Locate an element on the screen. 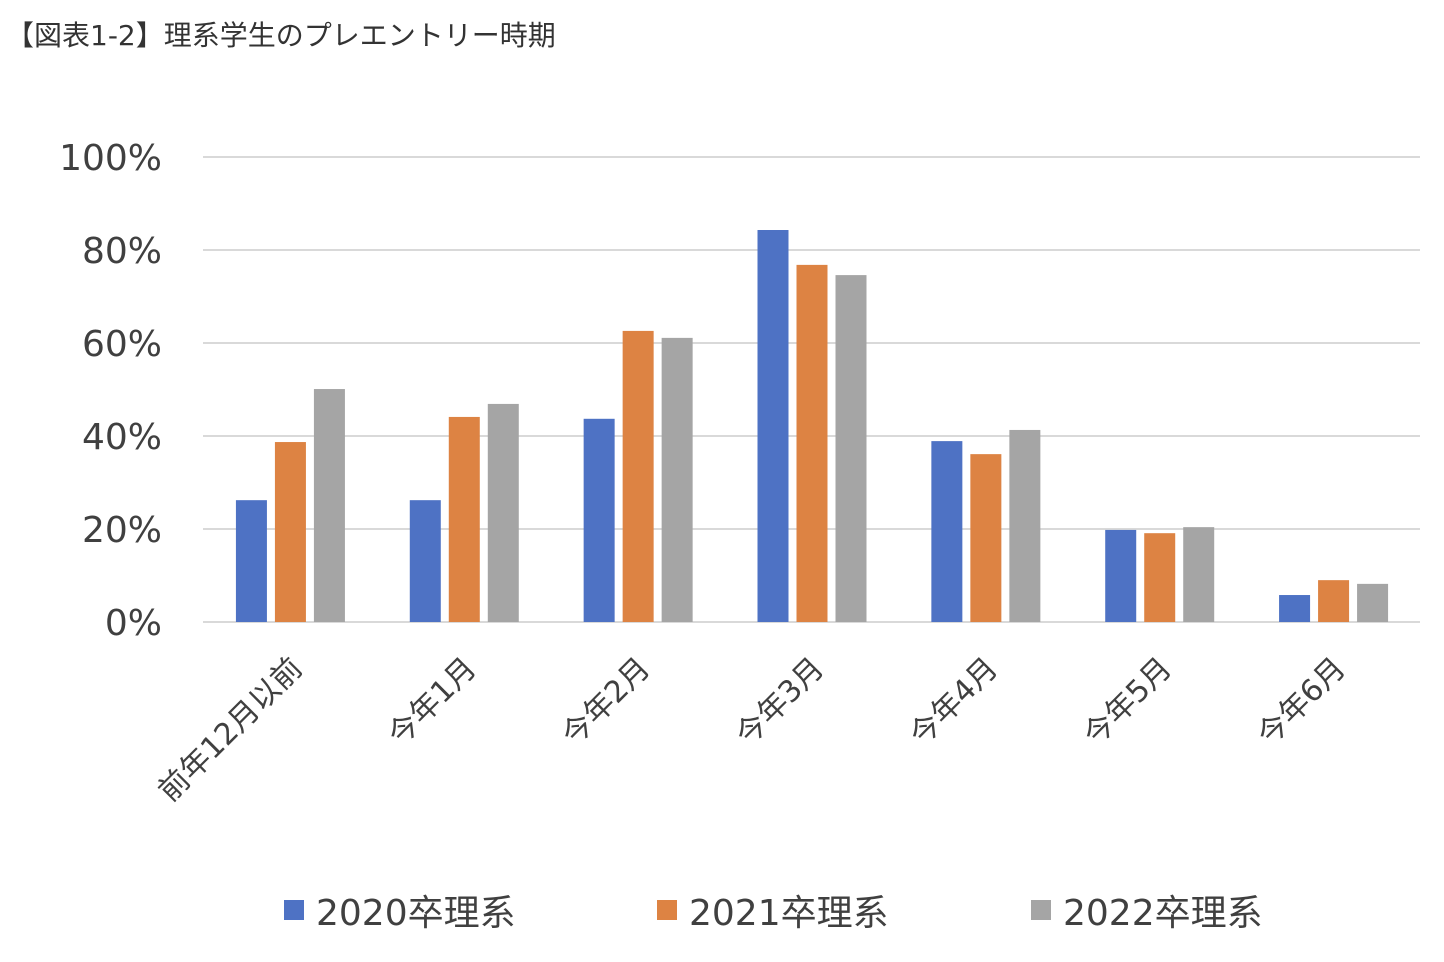 The image size is (1444, 962). x-tick-label: 今年5月 is located at coordinates (1128, 702).